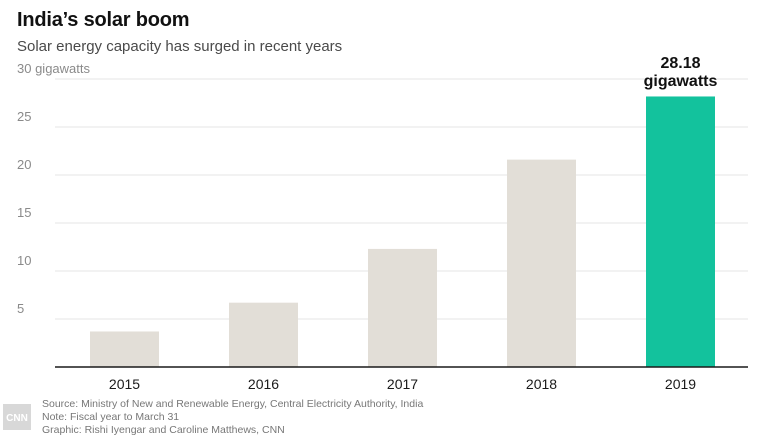 The image size is (769, 437). I want to click on svg-text: CNN, so click(17, 418).